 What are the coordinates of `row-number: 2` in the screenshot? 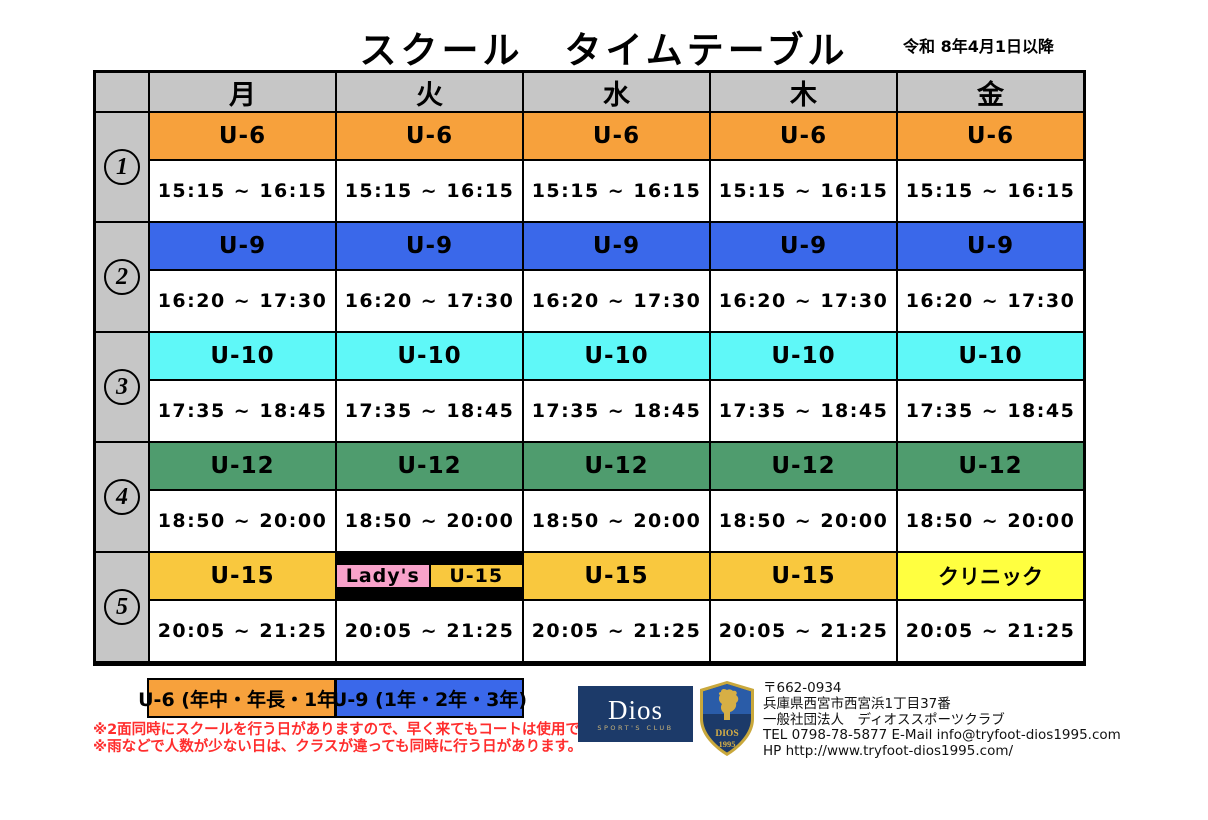 It's located at (122, 277).